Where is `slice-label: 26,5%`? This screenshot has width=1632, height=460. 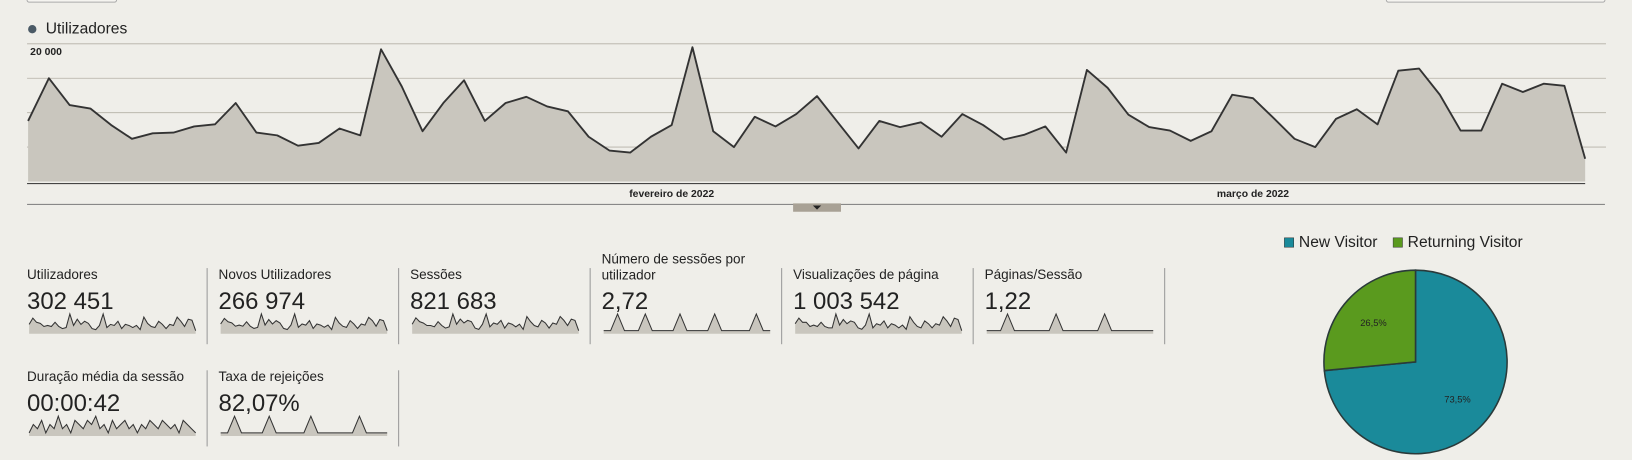
slice-label: 26,5% is located at coordinates (1373, 323).